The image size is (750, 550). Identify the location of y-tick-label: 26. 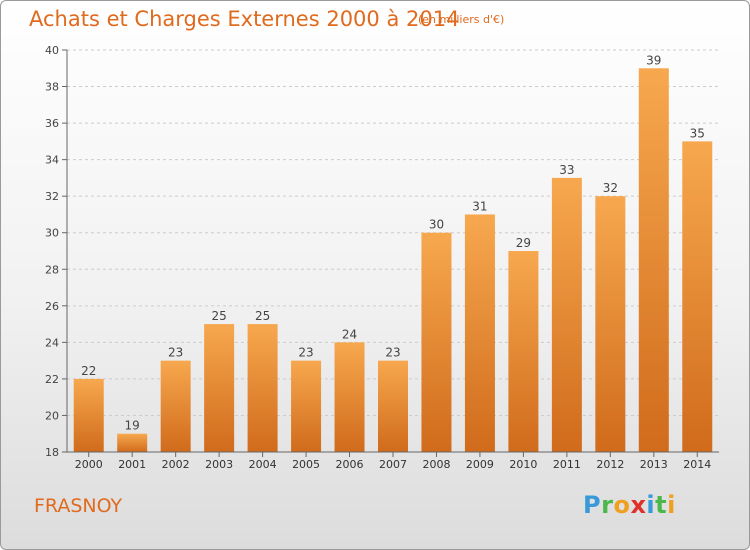
(52, 306).